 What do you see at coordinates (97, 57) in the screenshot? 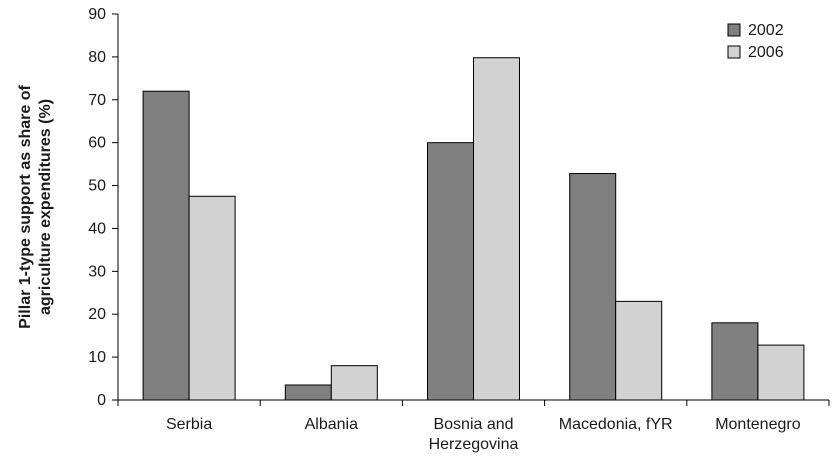
I see `y-tick-label: 80` at bounding box center [97, 57].